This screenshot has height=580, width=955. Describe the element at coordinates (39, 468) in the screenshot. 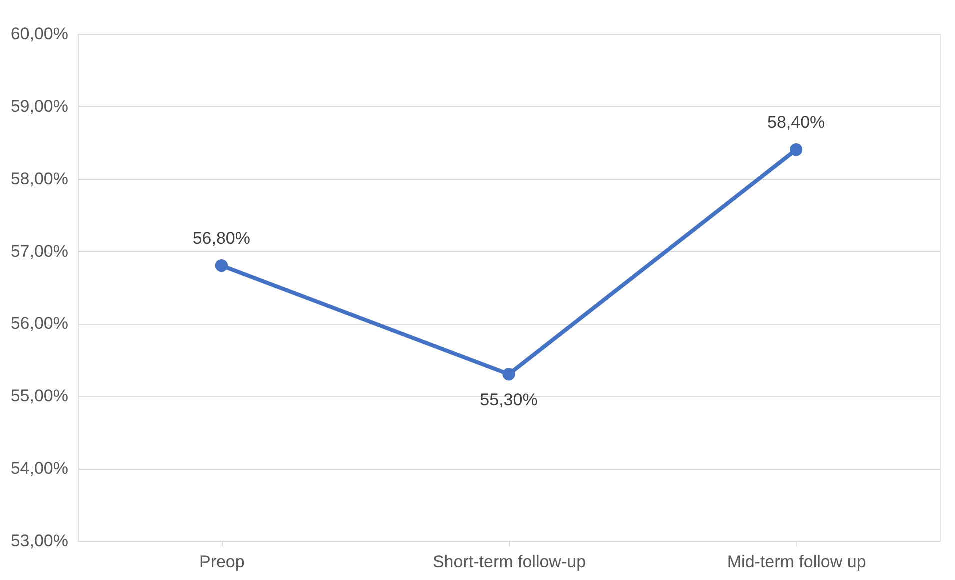

I see `y-tick-label: 54,00%` at that location.